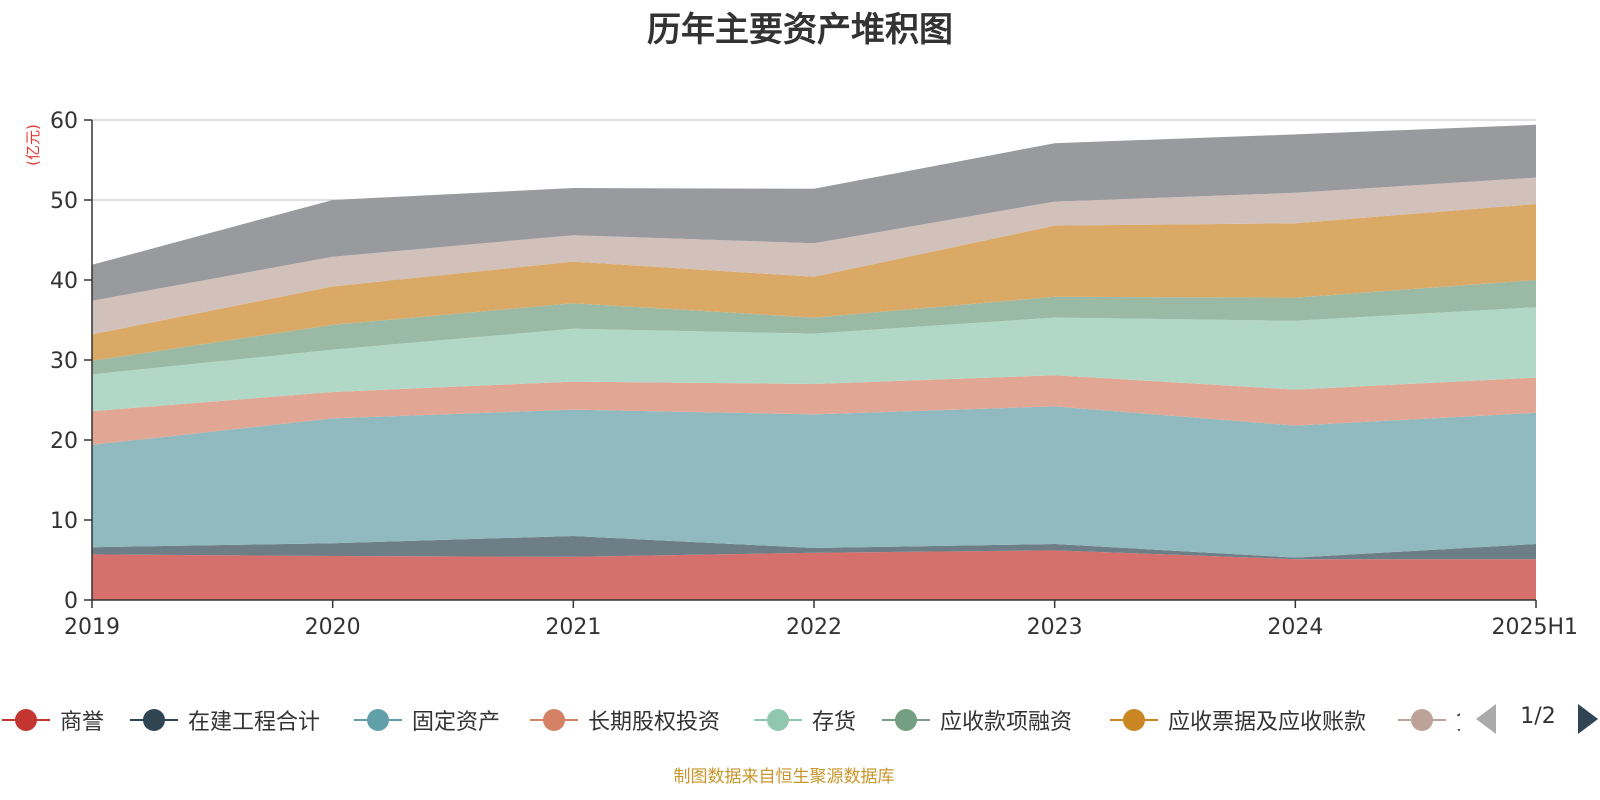  What do you see at coordinates (82, 722) in the screenshot?
I see `legend-label: 商誉` at bounding box center [82, 722].